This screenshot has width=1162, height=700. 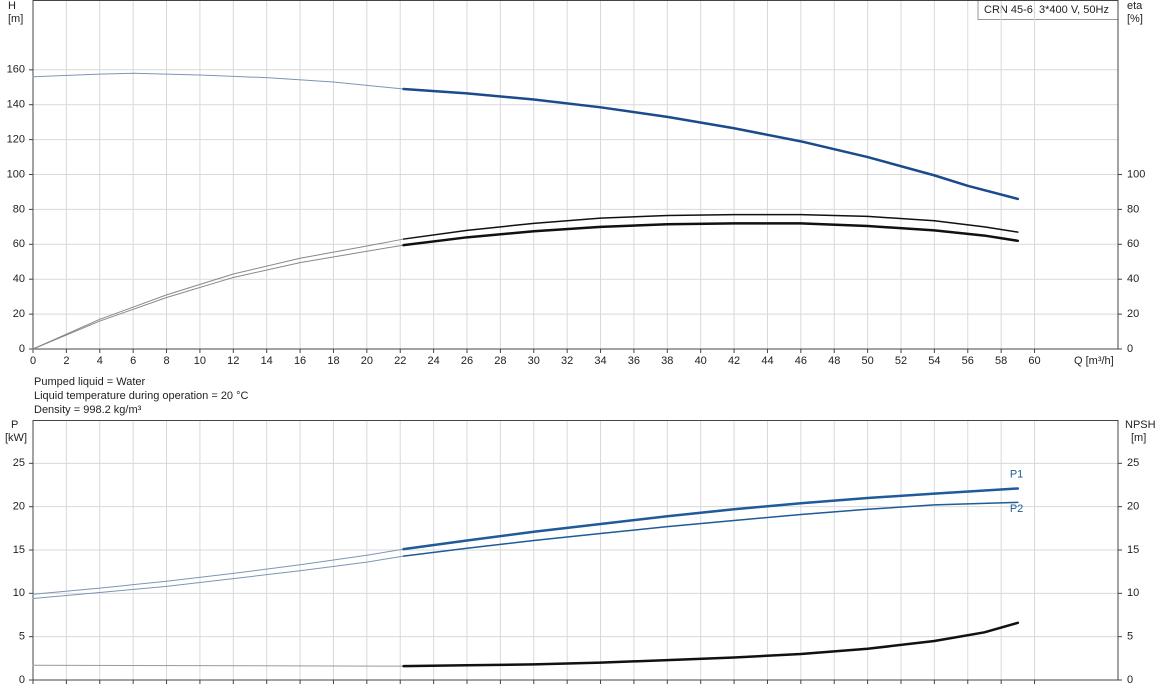 I want to click on x-tick-label: 56, so click(x=968, y=361).